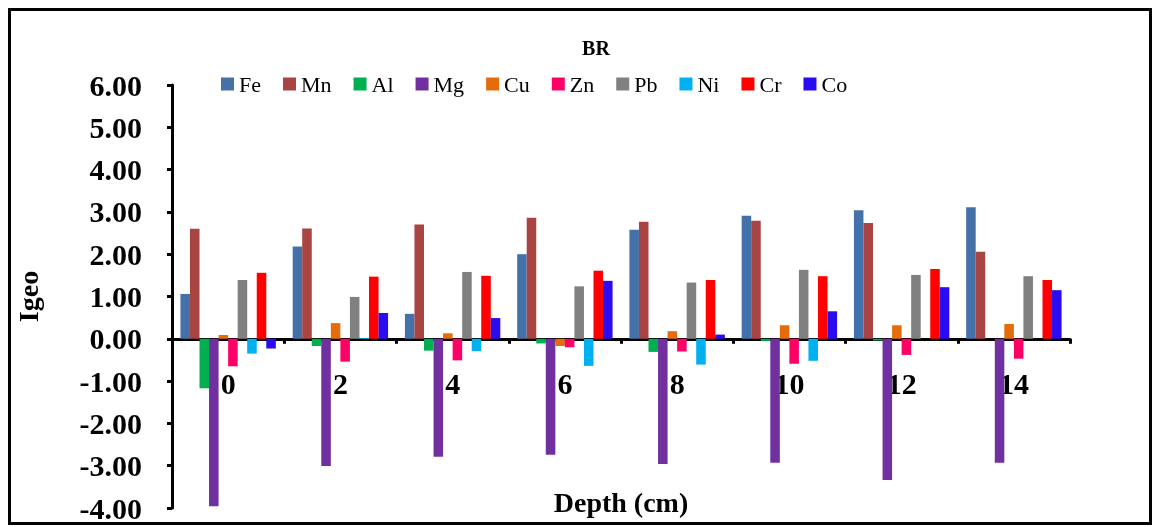  Describe the element at coordinates (115, 127) in the screenshot. I see `y-tick-label: 5.00` at that location.